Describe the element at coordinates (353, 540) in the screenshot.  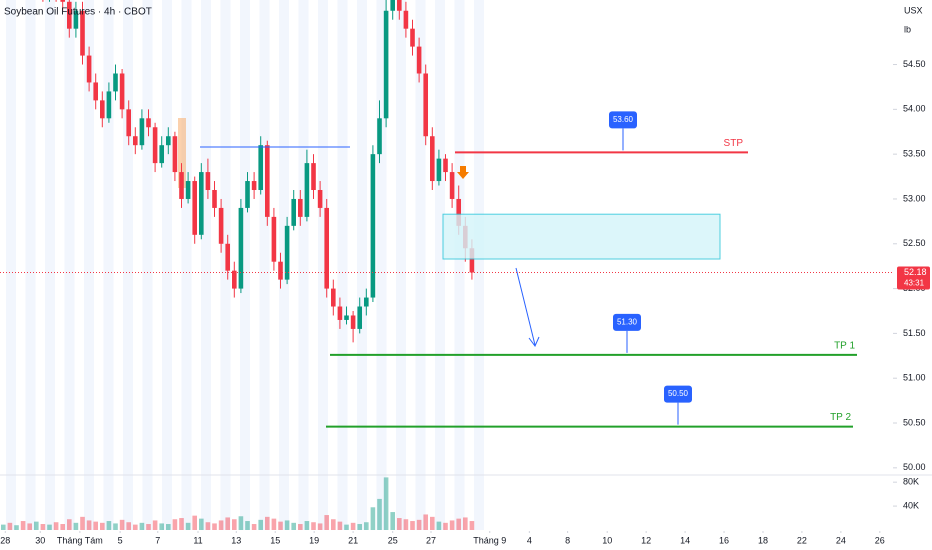
I see `x-tick-label: 21` at that location.